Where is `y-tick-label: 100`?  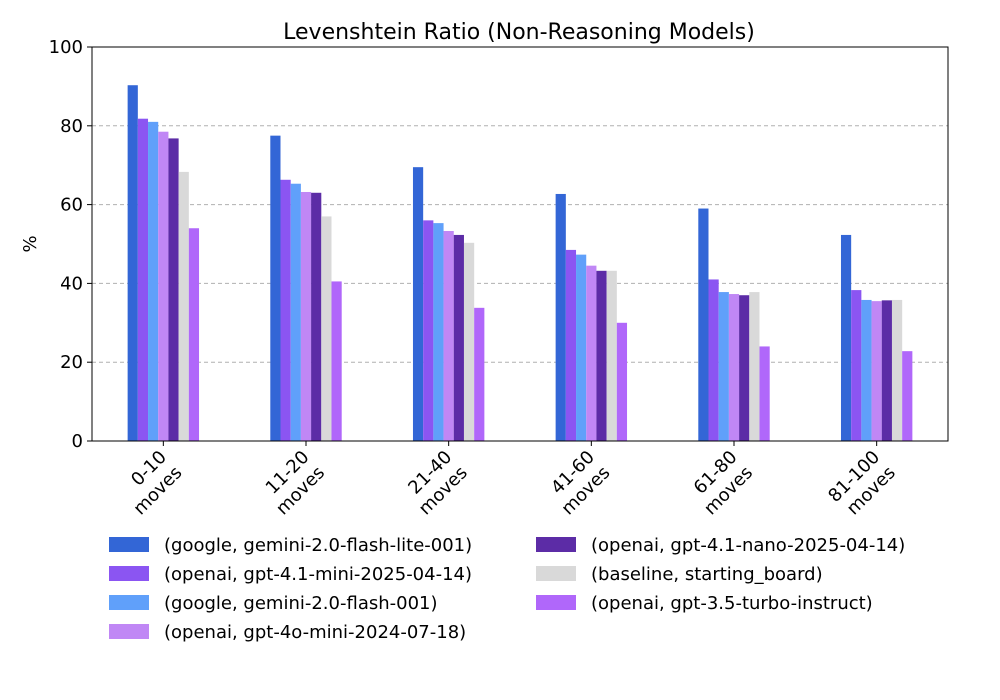
y-tick-label: 100 is located at coordinates (66, 47).